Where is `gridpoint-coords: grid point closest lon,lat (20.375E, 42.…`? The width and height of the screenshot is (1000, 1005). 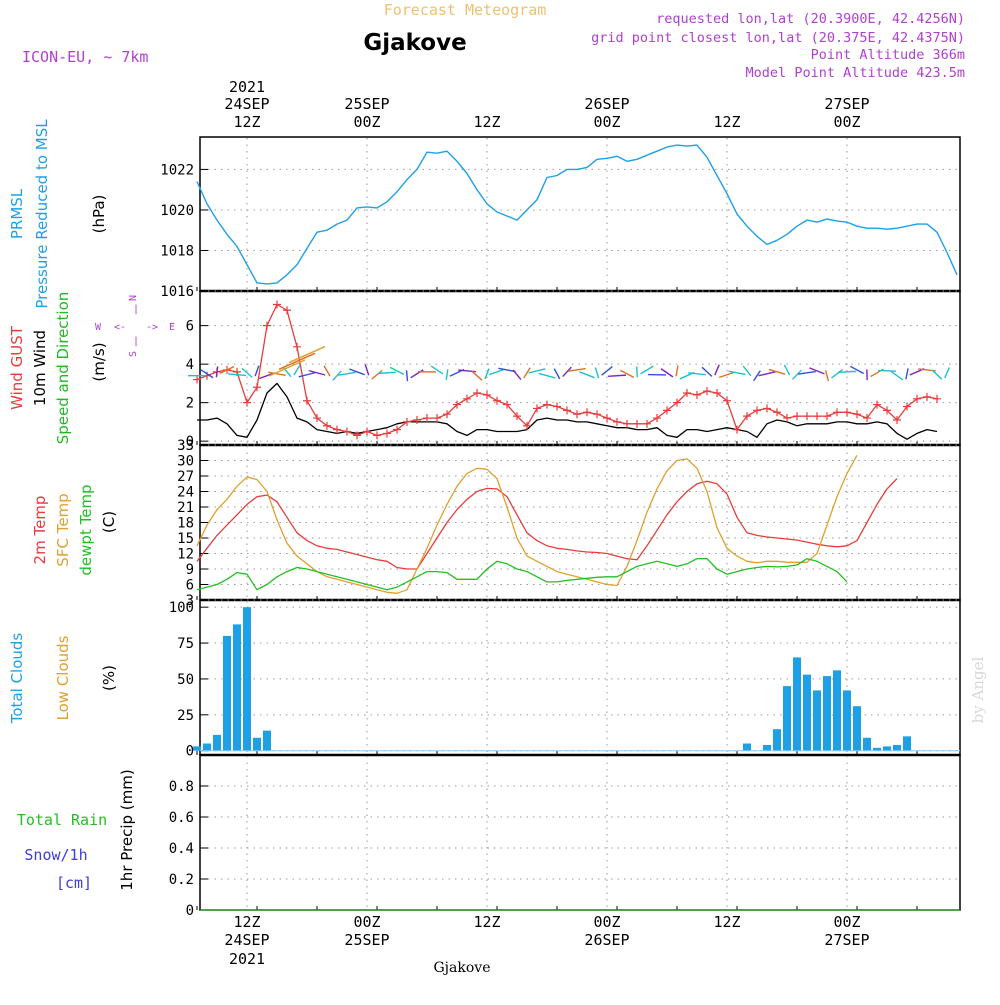 gridpoint-coords: grid point closest lon,lat (20.375E, 42.… is located at coordinates (778, 38).